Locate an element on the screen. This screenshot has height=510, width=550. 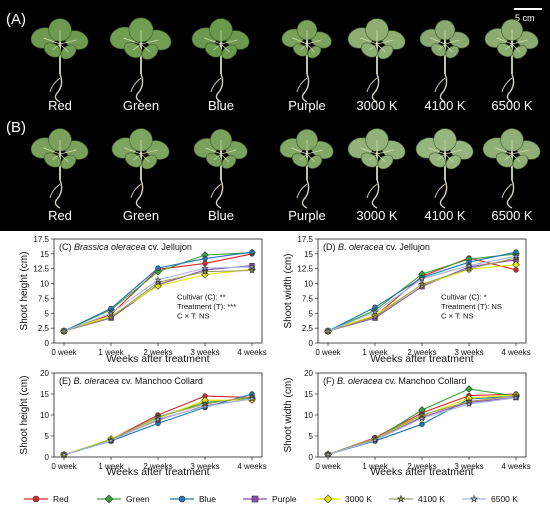
x-tick-label: 4 weeks is located at coordinates (515, 352).